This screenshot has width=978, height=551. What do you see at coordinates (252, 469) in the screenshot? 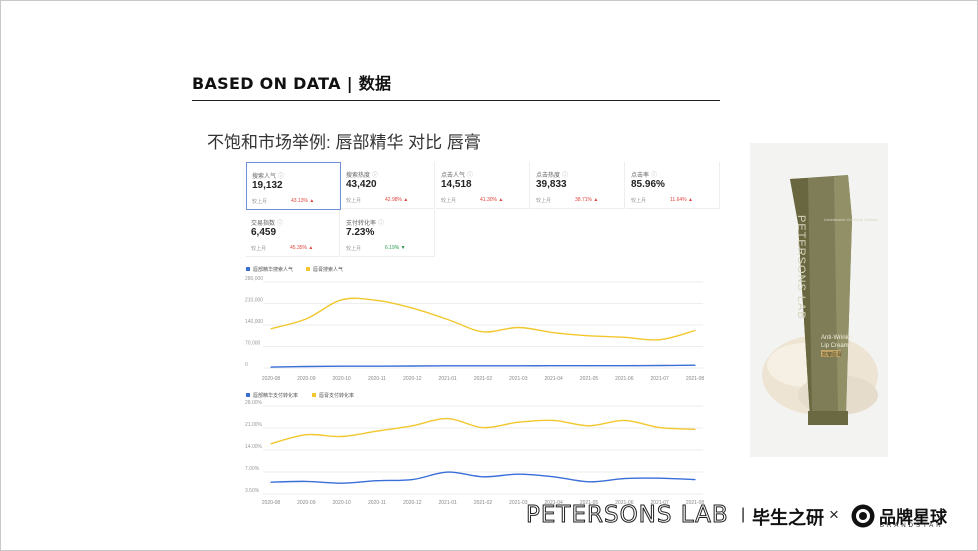
I see `y-tick-label: 7.00%` at bounding box center [252, 469].